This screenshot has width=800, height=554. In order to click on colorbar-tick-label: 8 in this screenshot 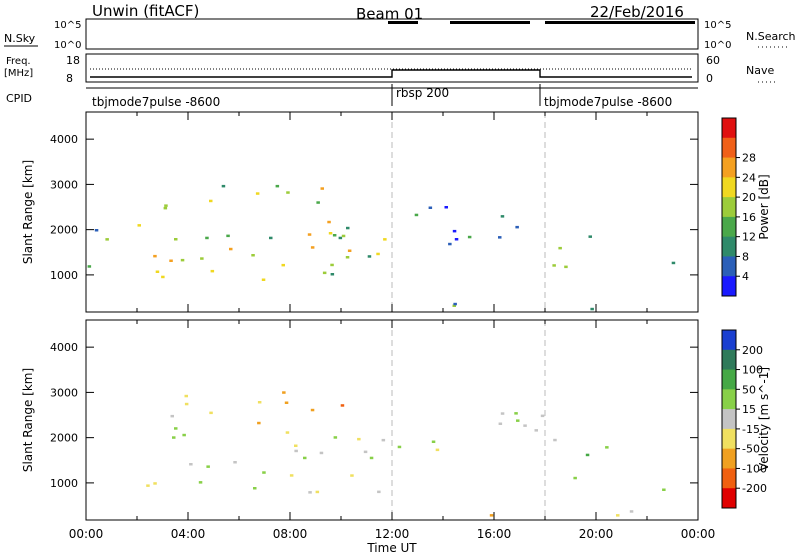, I will do `click(745, 256)`.